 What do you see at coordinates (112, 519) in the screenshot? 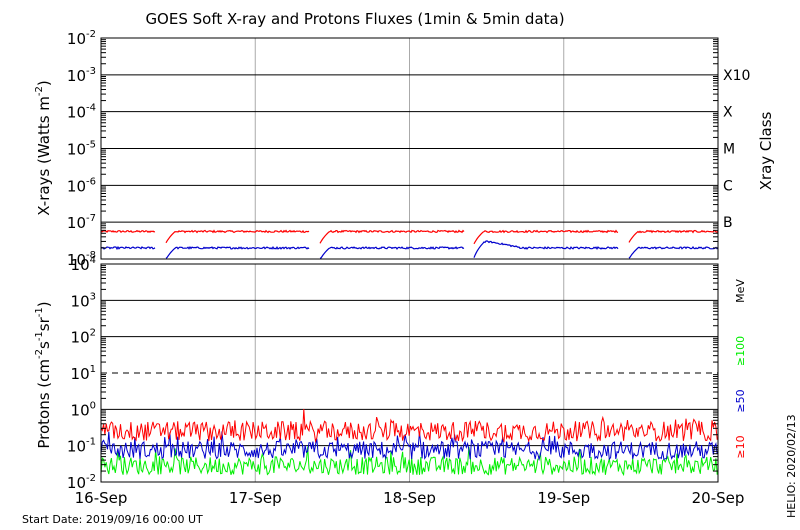
I see `start-date-label: Start Date: 2019/09/16 00:00 UT` at bounding box center [112, 519].